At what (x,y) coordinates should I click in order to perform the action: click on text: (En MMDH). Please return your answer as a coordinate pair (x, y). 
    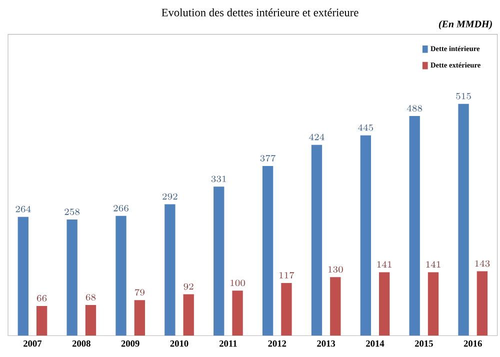
    Looking at the image, I should click on (465, 25).